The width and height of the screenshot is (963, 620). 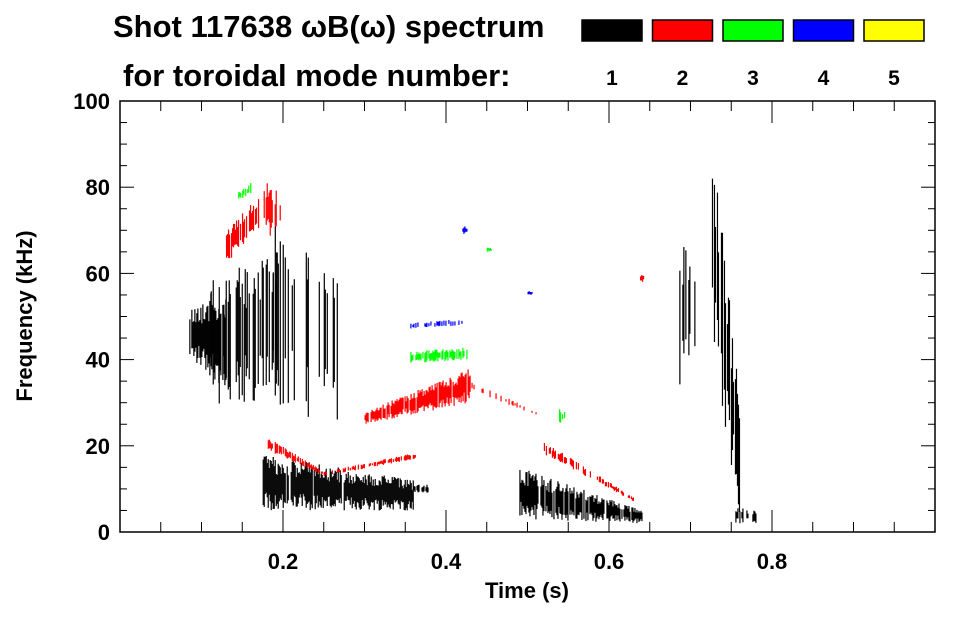 What do you see at coordinates (98, 446) in the screenshot?
I see `y-tick-label: 20` at bounding box center [98, 446].